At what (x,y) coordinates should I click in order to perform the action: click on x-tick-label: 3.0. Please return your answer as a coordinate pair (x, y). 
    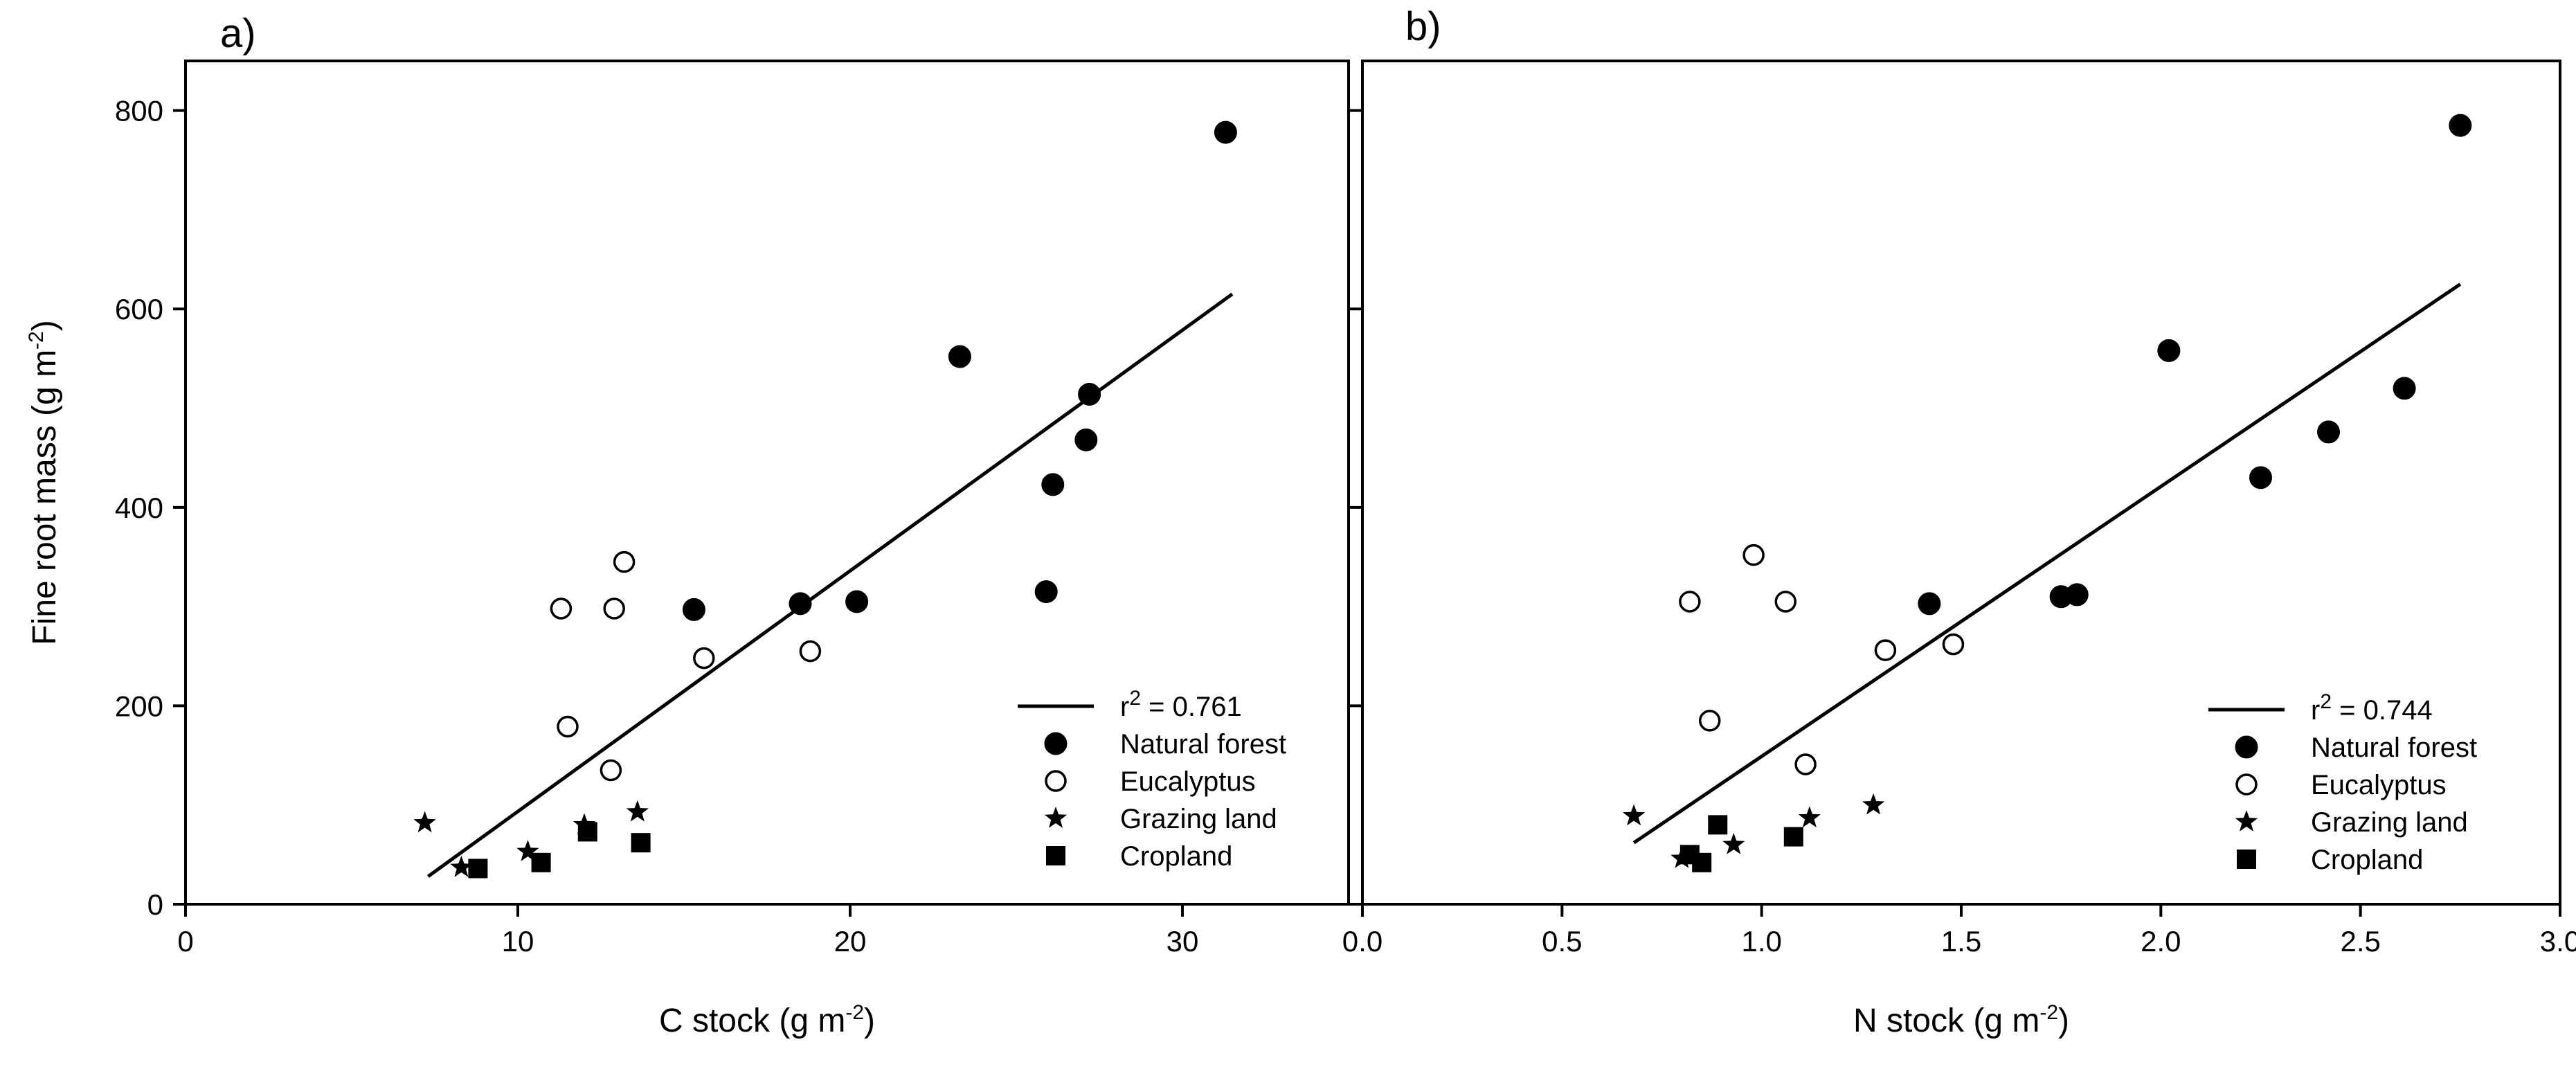
    Looking at the image, I should click on (2558, 941).